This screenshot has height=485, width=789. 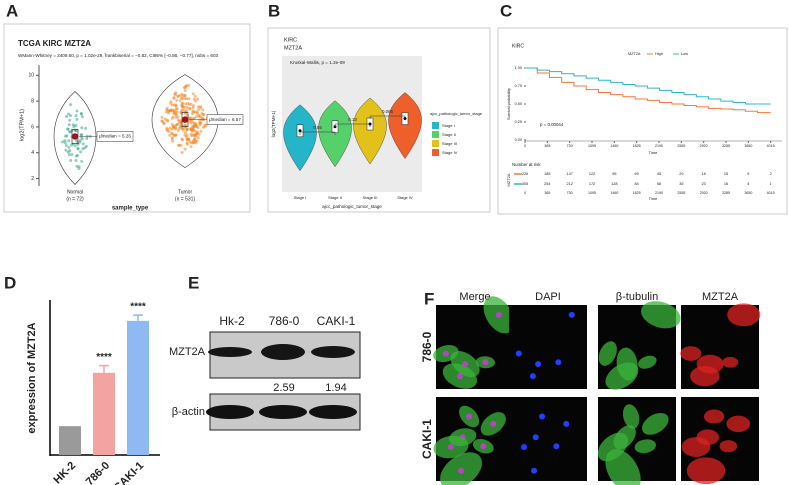 What do you see at coordinates (284, 321) in the screenshot?
I see `lane-label: 786-0` at bounding box center [284, 321].